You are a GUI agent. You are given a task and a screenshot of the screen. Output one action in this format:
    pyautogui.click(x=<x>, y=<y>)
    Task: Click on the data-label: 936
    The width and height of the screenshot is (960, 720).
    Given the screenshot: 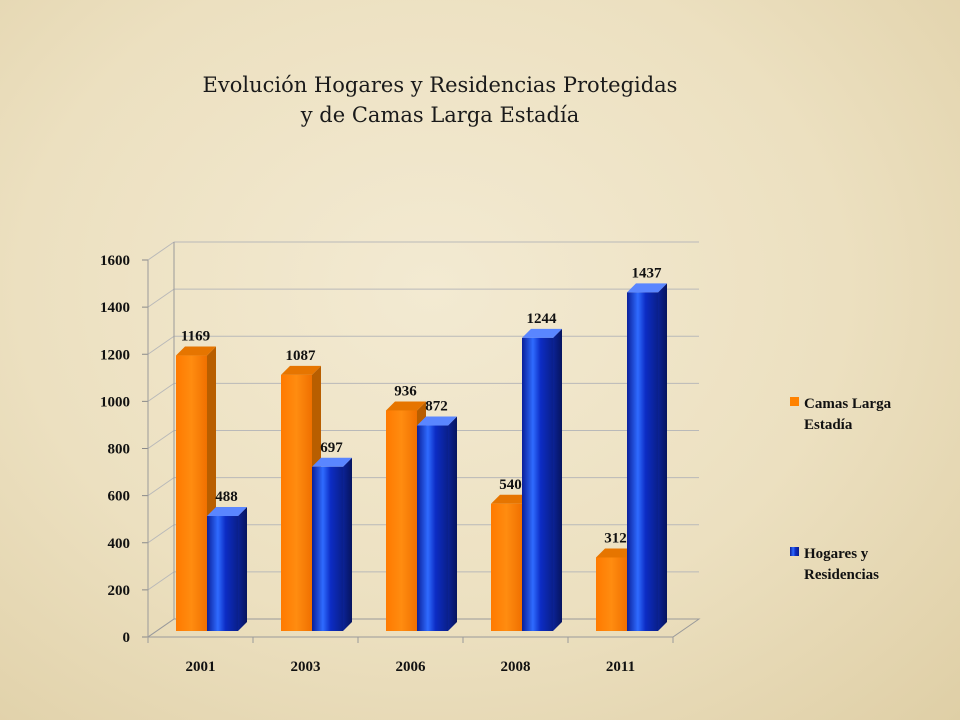 What is the action you would take?
    pyautogui.click(x=405, y=391)
    